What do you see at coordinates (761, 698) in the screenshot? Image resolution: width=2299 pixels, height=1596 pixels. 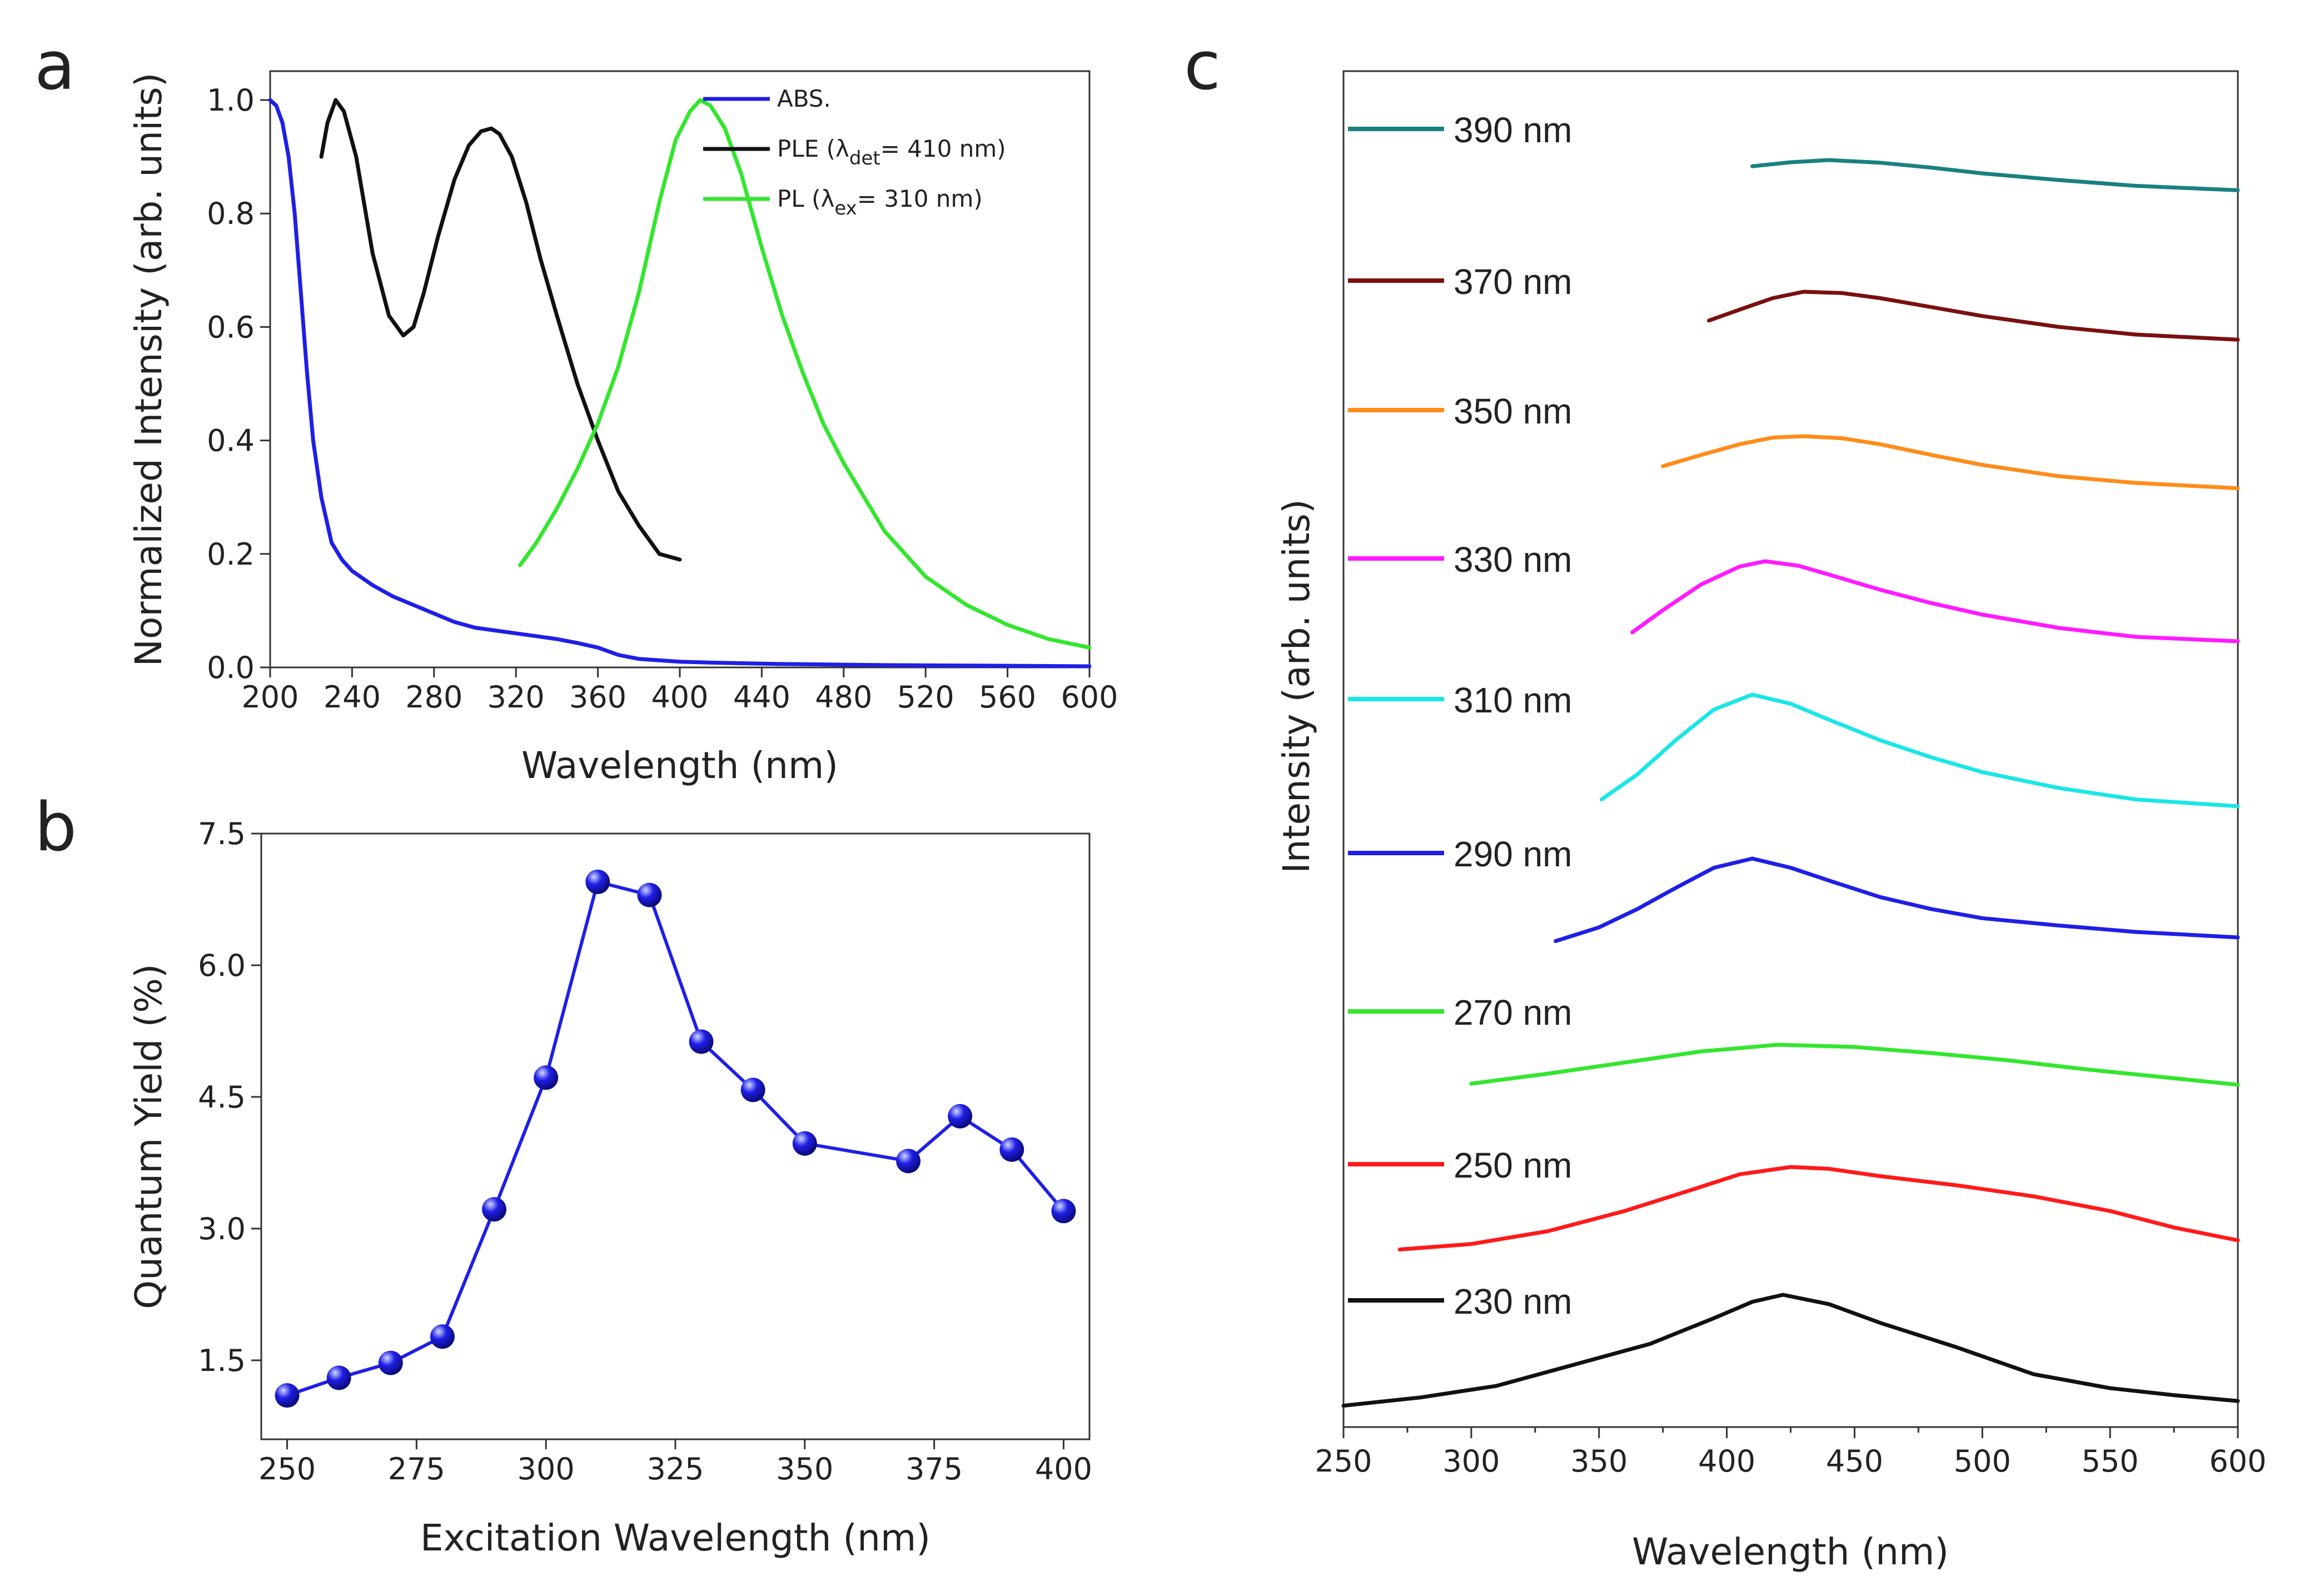 I see `panel-a-xtick-label-6: 440` at bounding box center [761, 698].